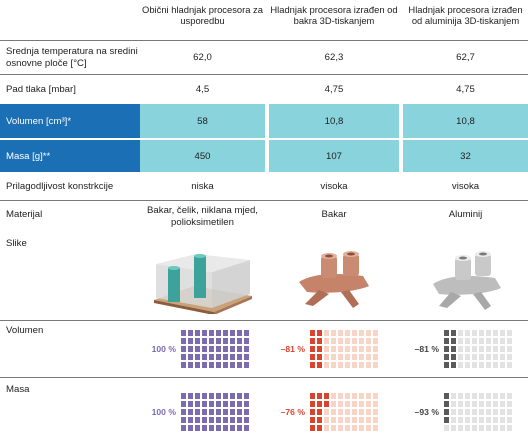 The image size is (528, 445). I want to click on aluminium-cooler-image, so click(466, 280).